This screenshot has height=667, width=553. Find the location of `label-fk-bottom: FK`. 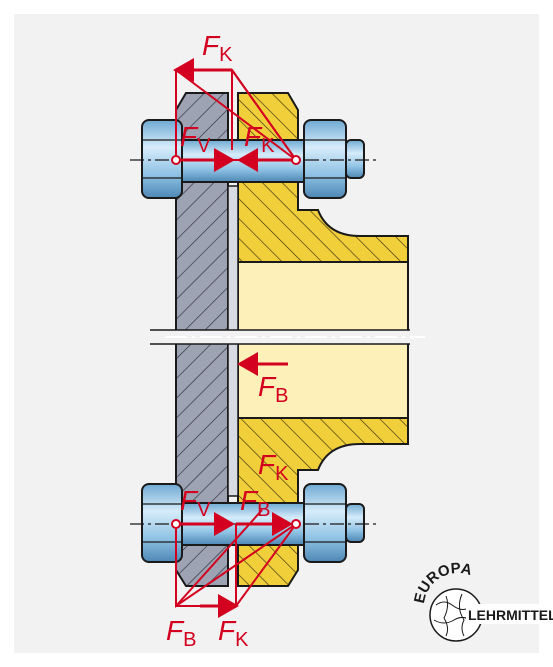

label-fk-bottom: FK is located at coordinates (233, 633).